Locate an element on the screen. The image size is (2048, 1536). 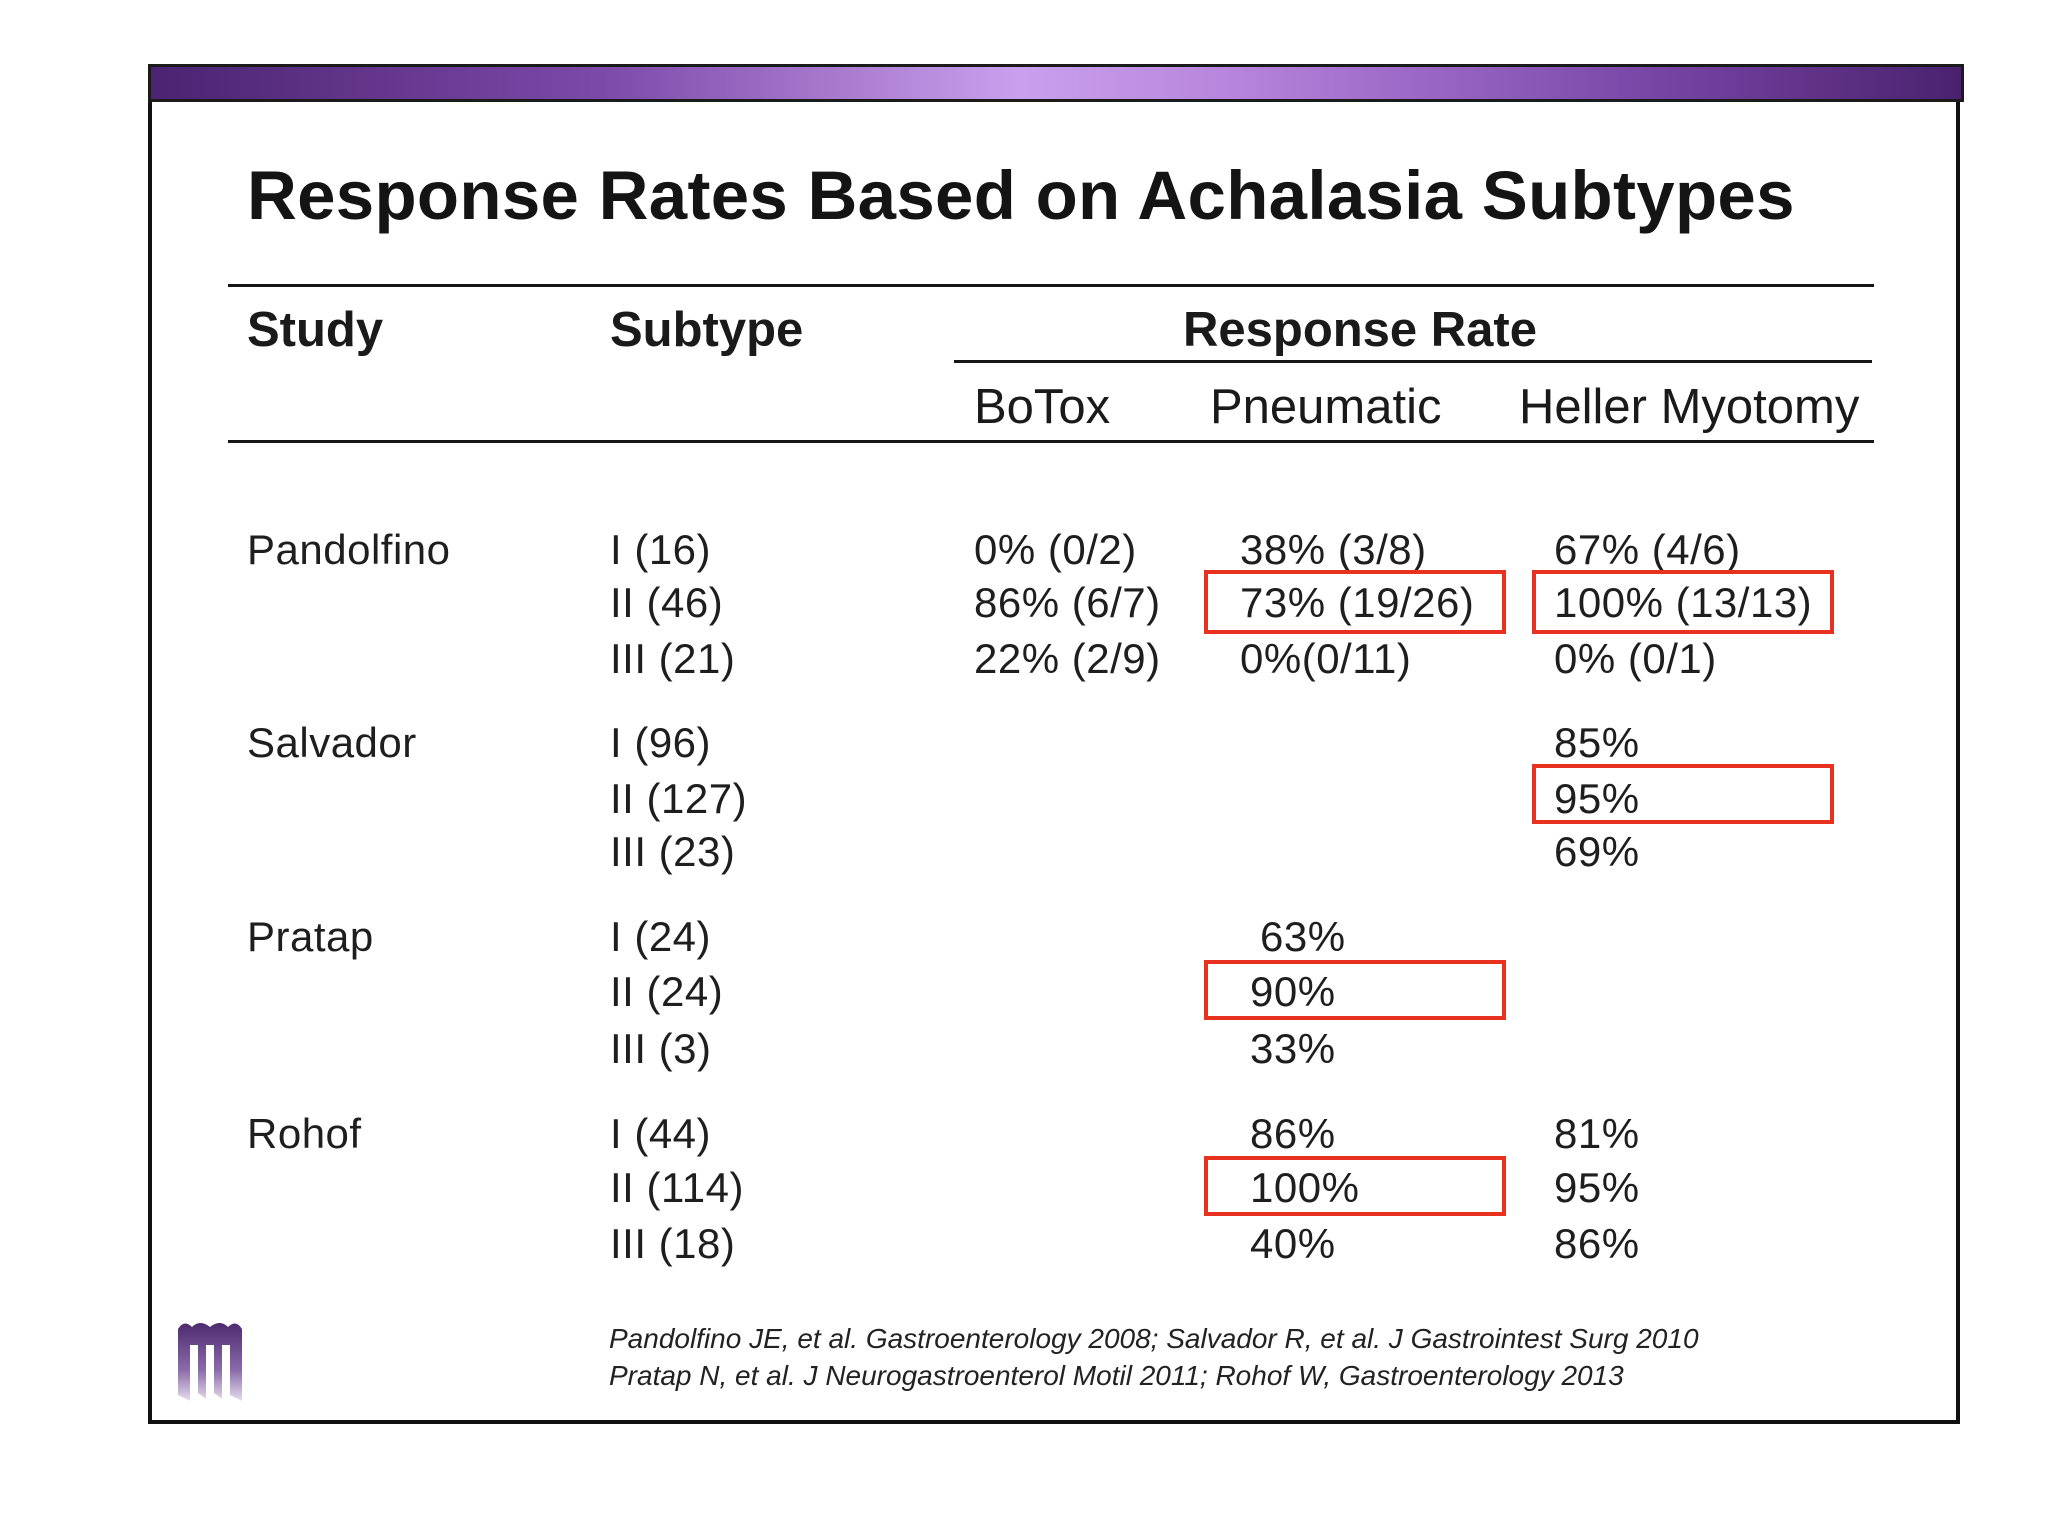
header-subtype: Subtype is located at coordinates (707, 330).